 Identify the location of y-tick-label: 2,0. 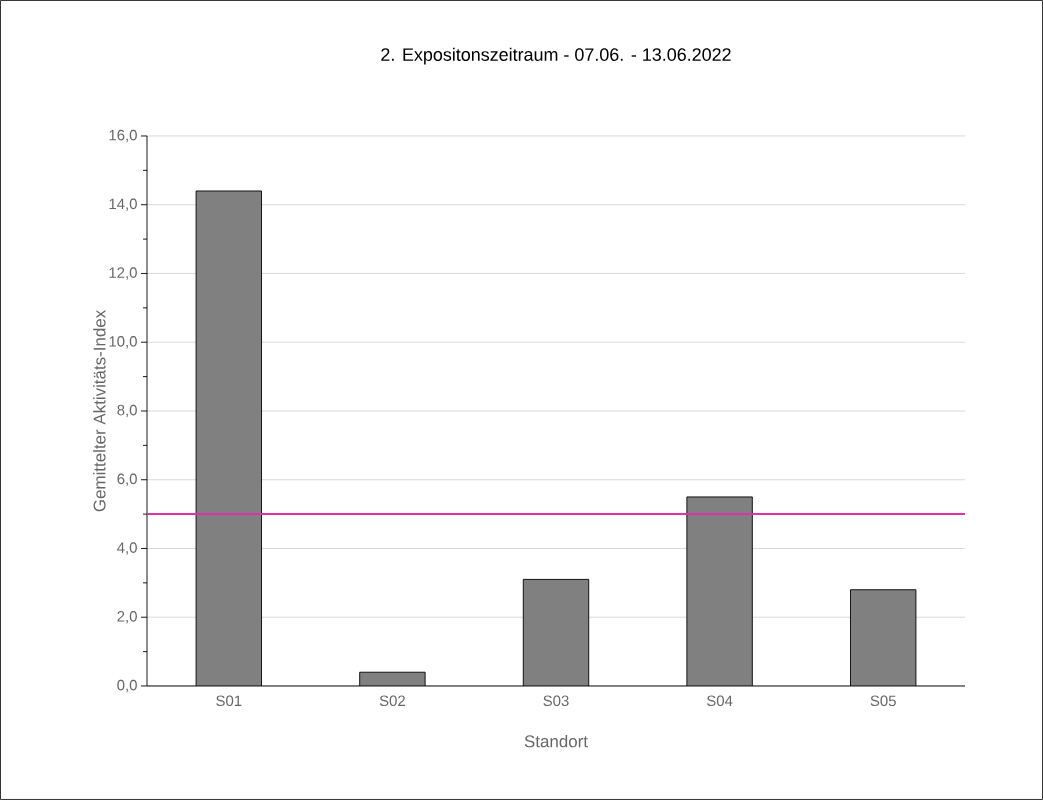
(127, 617).